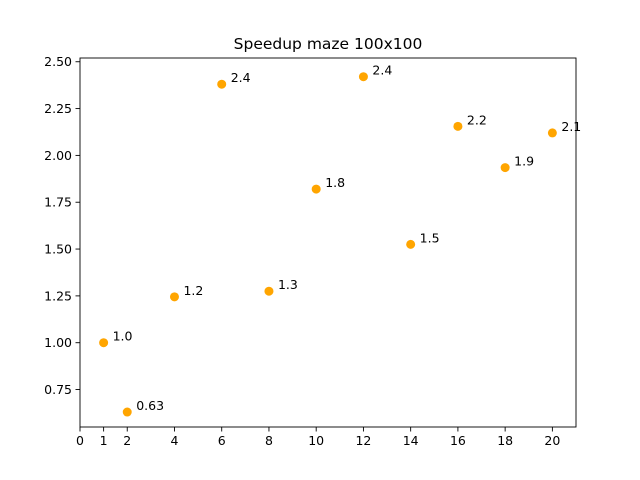 The height and width of the screenshot is (480, 640). Describe the element at coordinates (104, 440) in the screenshot. I see `x-tick-label: 1` at that location.